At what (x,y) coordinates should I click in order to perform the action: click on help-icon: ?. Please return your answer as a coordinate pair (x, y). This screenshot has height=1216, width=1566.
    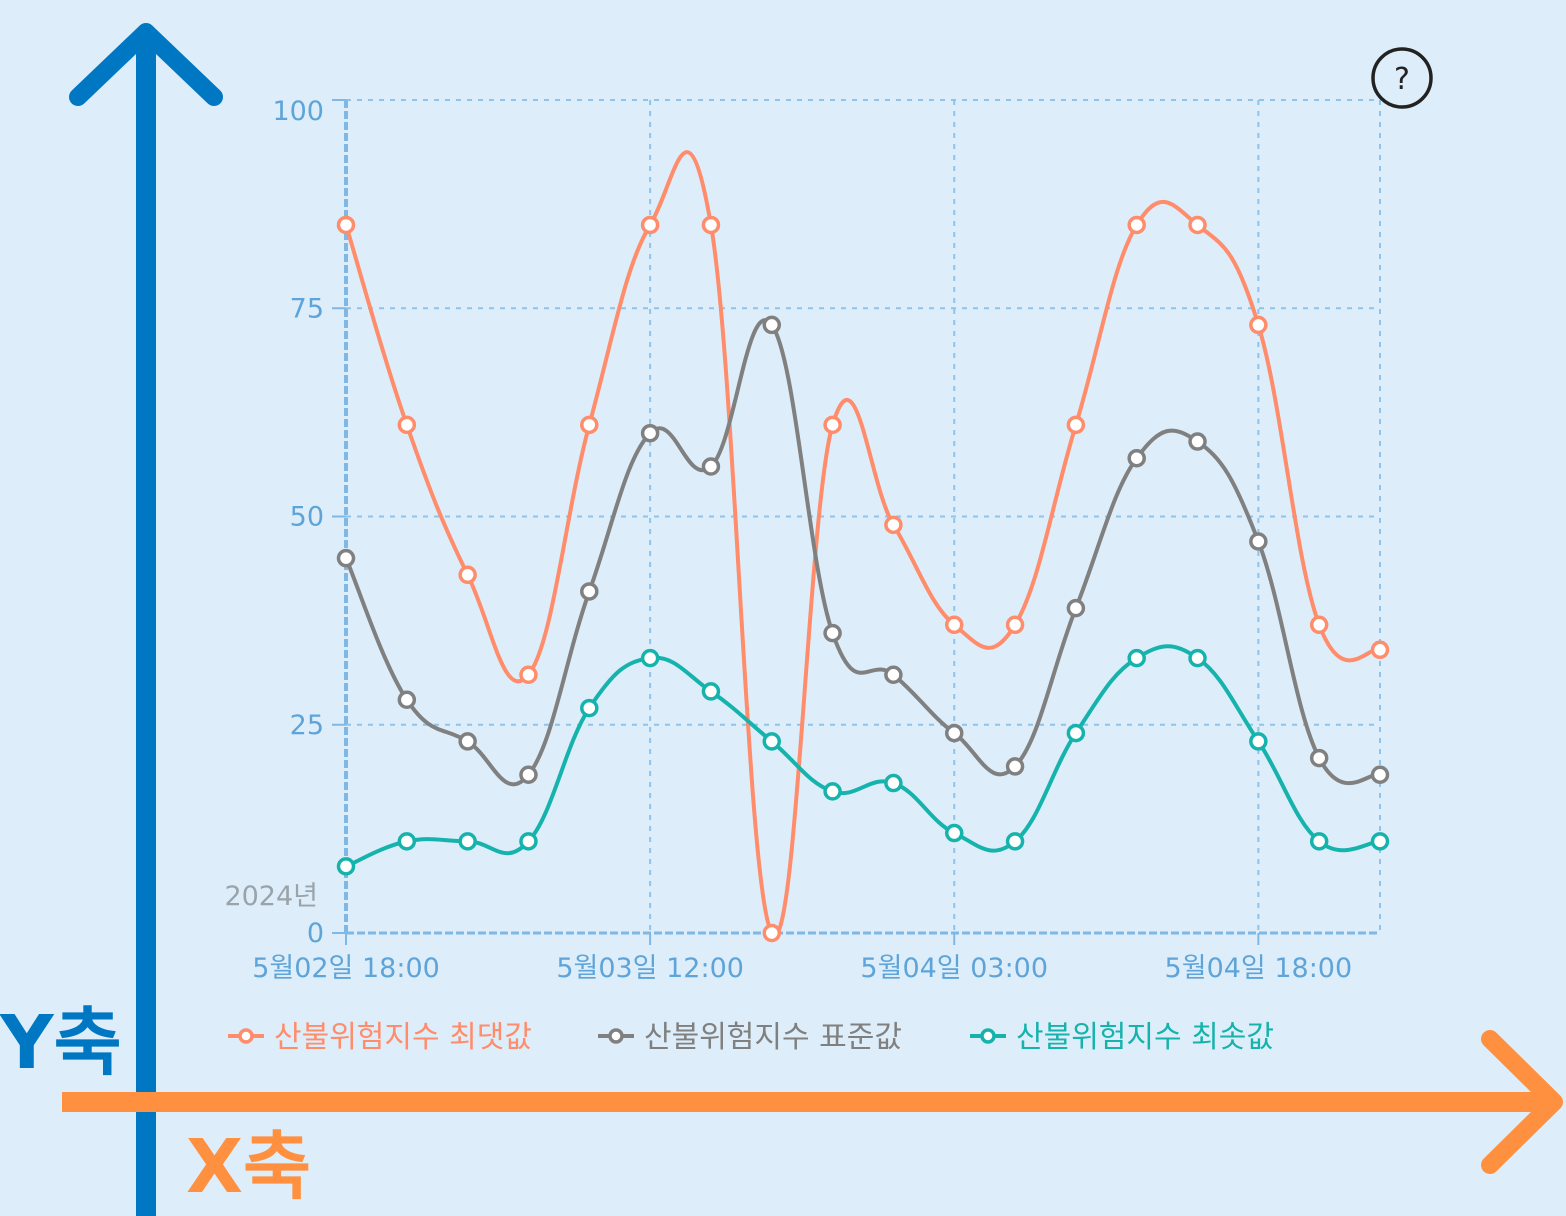
    Looking at the image, I should click on (1402, 78).